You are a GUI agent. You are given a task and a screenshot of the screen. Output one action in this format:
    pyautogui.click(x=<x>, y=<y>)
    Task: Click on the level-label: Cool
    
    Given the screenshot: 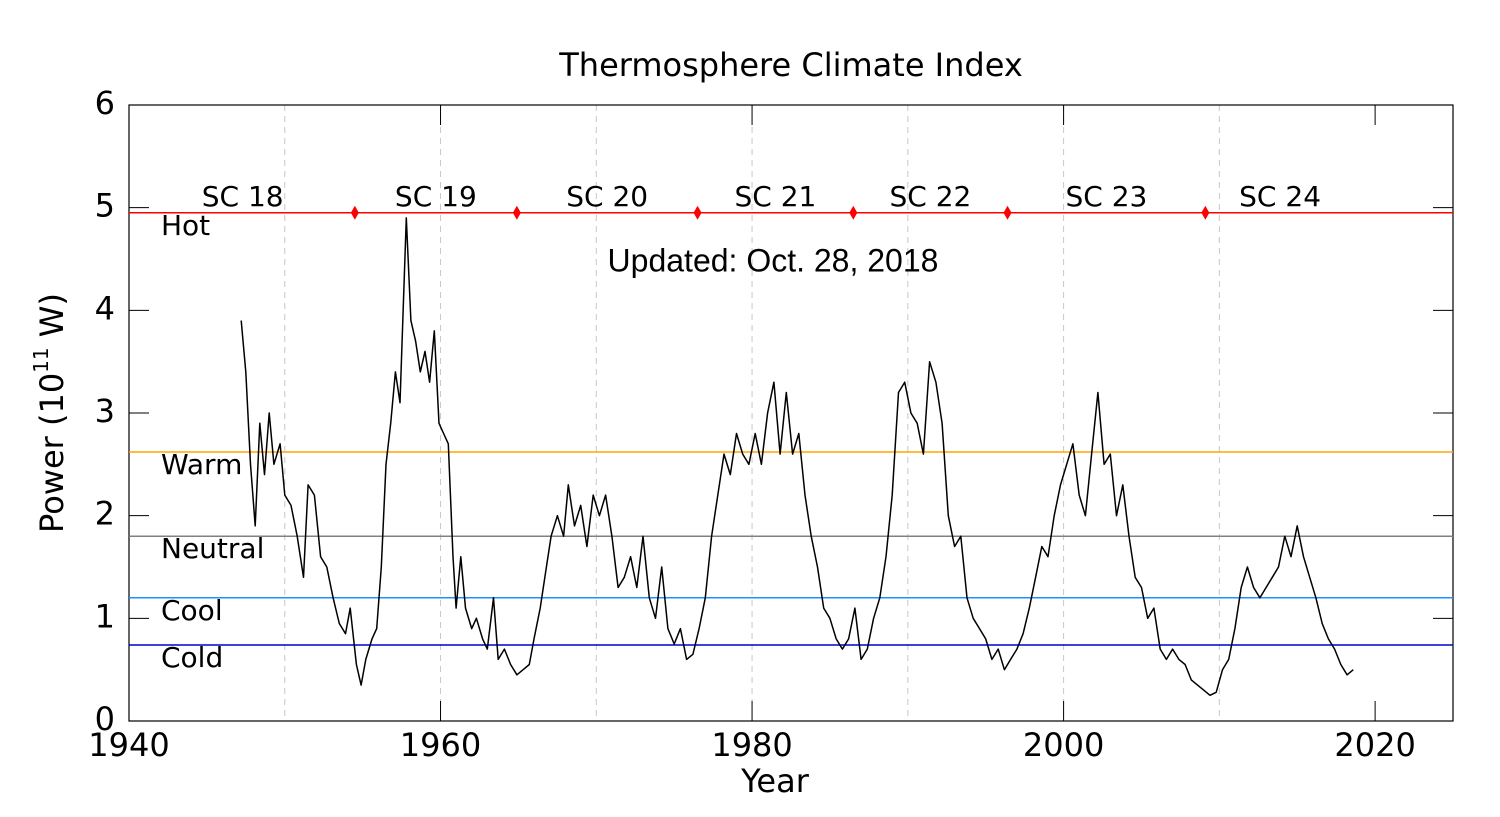 What is the action you would take?
    pyautogui.click(x=192, y=610)
    